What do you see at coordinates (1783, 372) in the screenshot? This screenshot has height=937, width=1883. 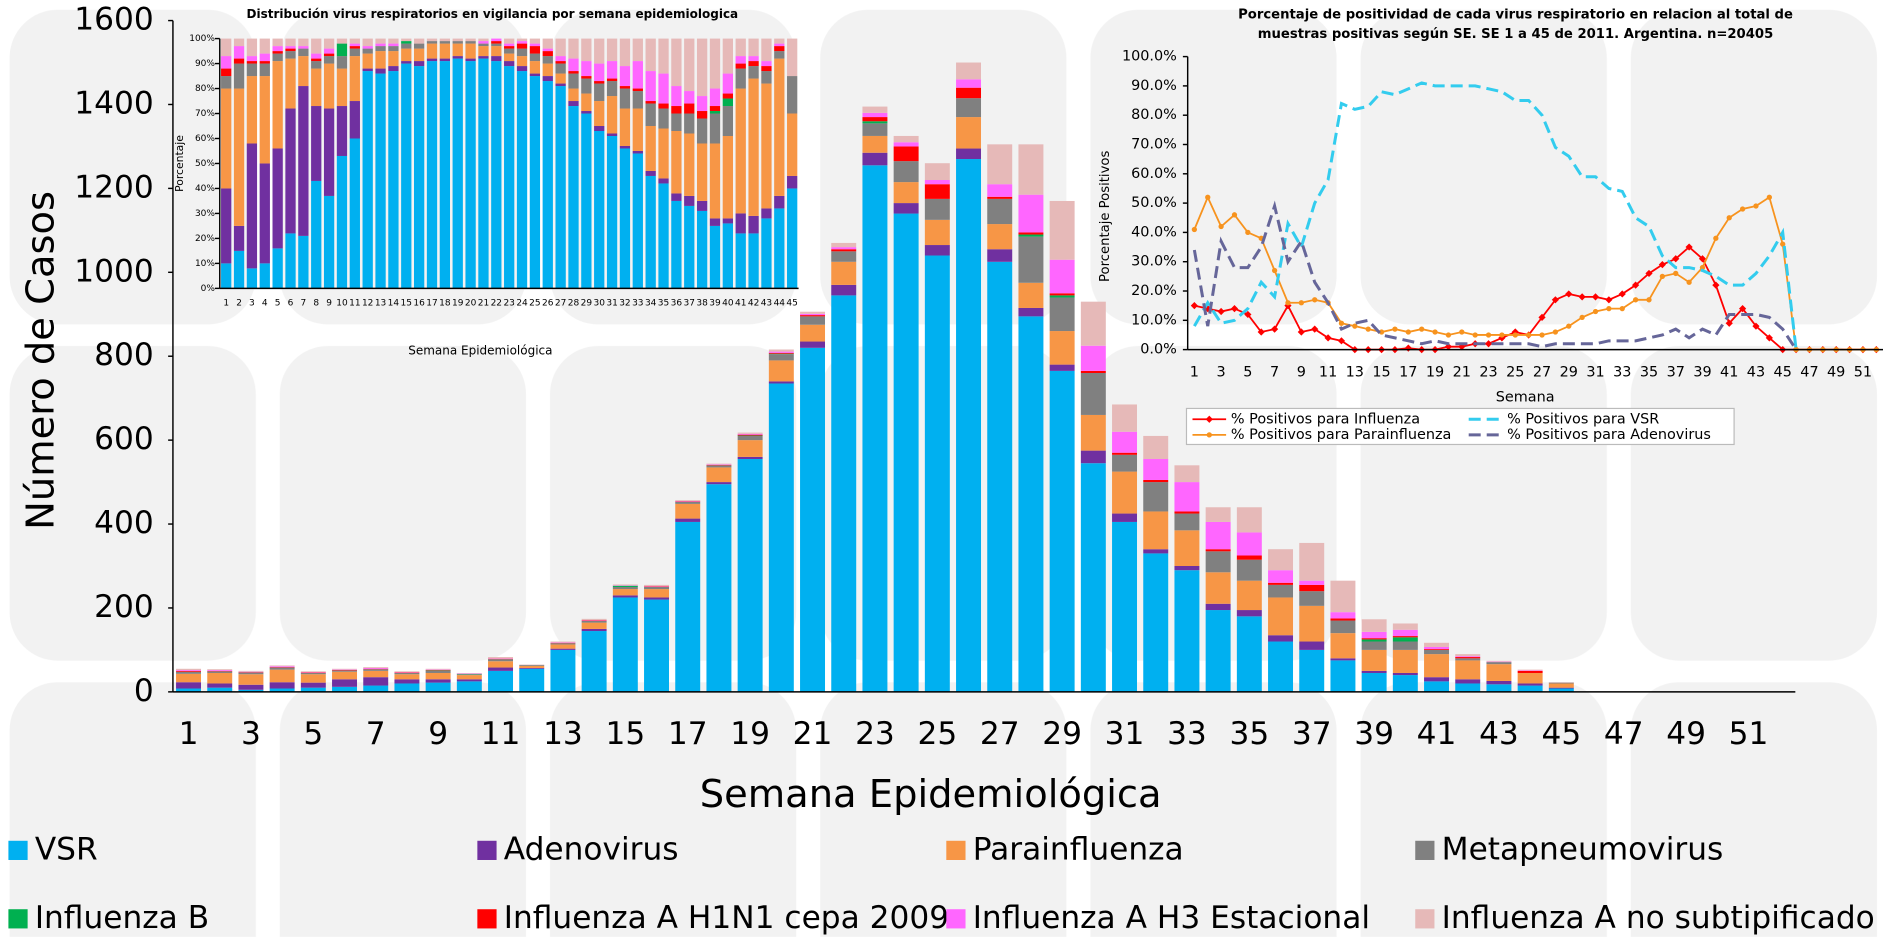 I see `x-tick-label: 45` at bounding box center [1783, 372].